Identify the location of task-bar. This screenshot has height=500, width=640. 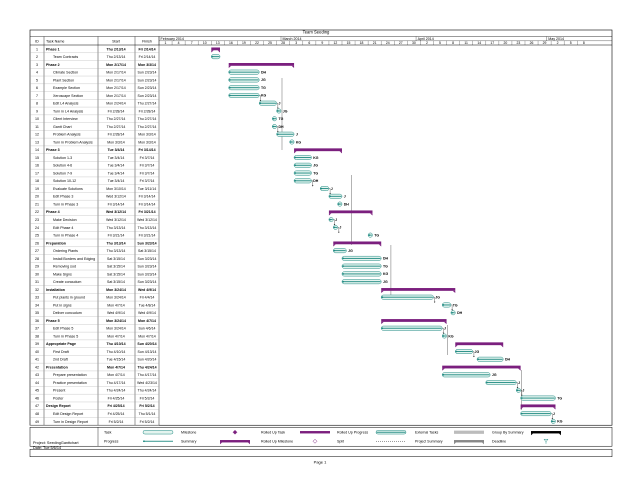
(216, 57).